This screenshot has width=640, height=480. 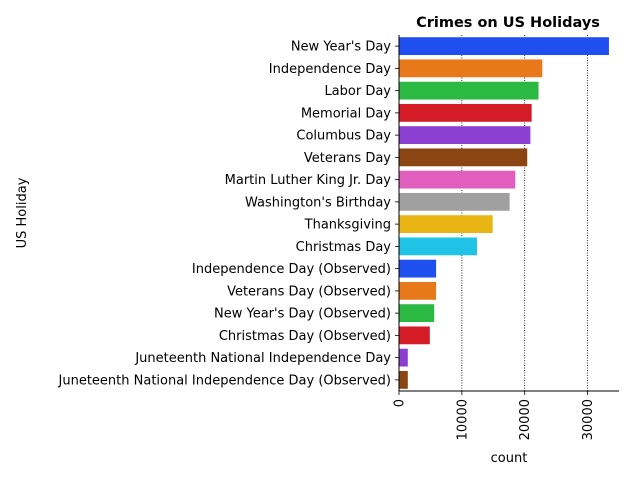 I want to click on y-tick-label: Veterans Day, so click(x=347, y=158).